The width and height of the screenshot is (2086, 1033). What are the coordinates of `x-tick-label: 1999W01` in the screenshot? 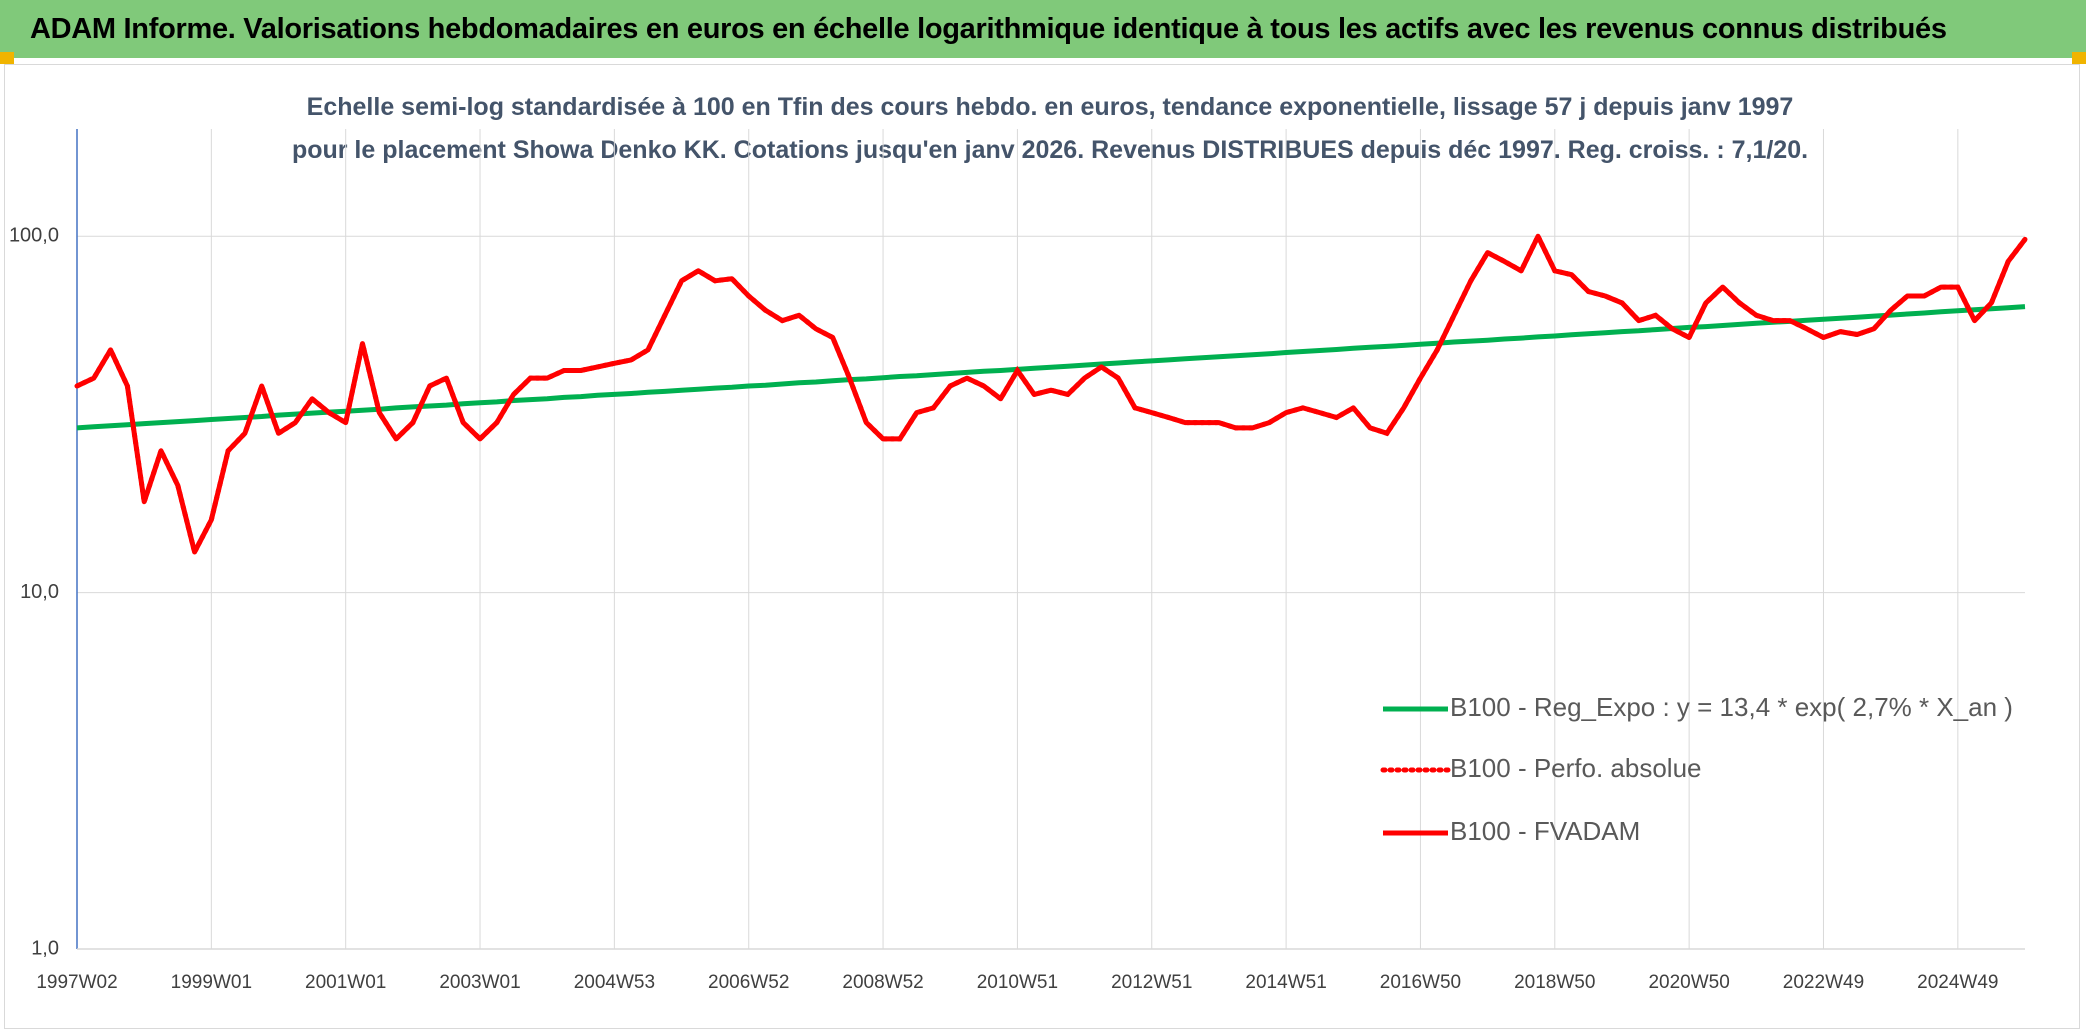 It's located at (211, 982).